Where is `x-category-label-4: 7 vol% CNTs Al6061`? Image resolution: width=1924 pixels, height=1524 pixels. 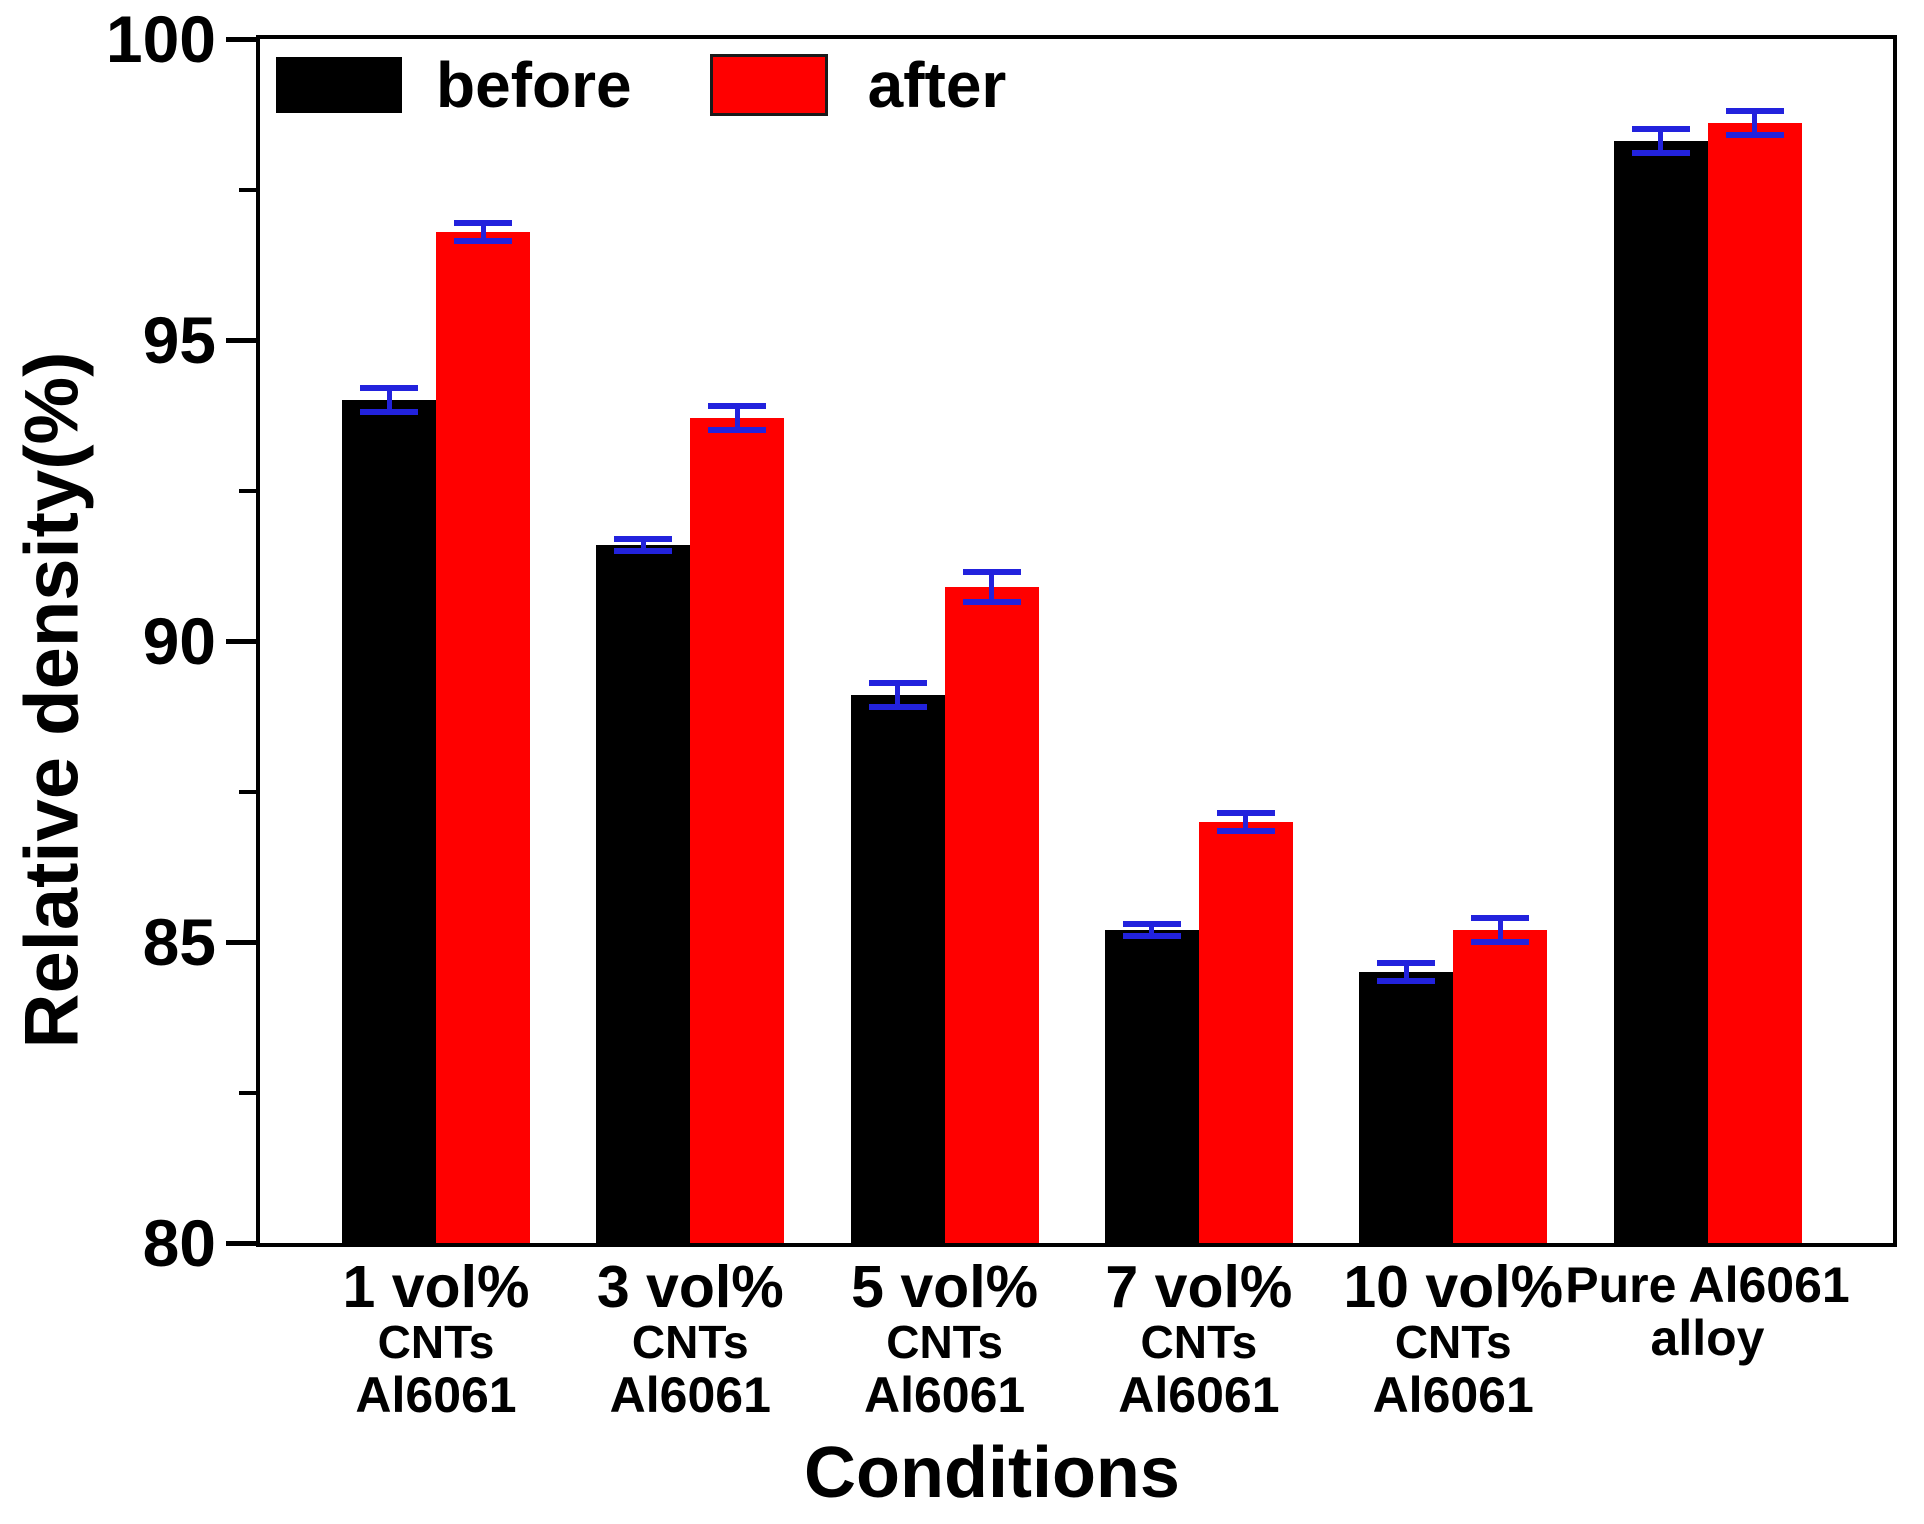
x-category-label-4: 7 vol% CNTs Al6061 is located at coordinates (1199, 1338).